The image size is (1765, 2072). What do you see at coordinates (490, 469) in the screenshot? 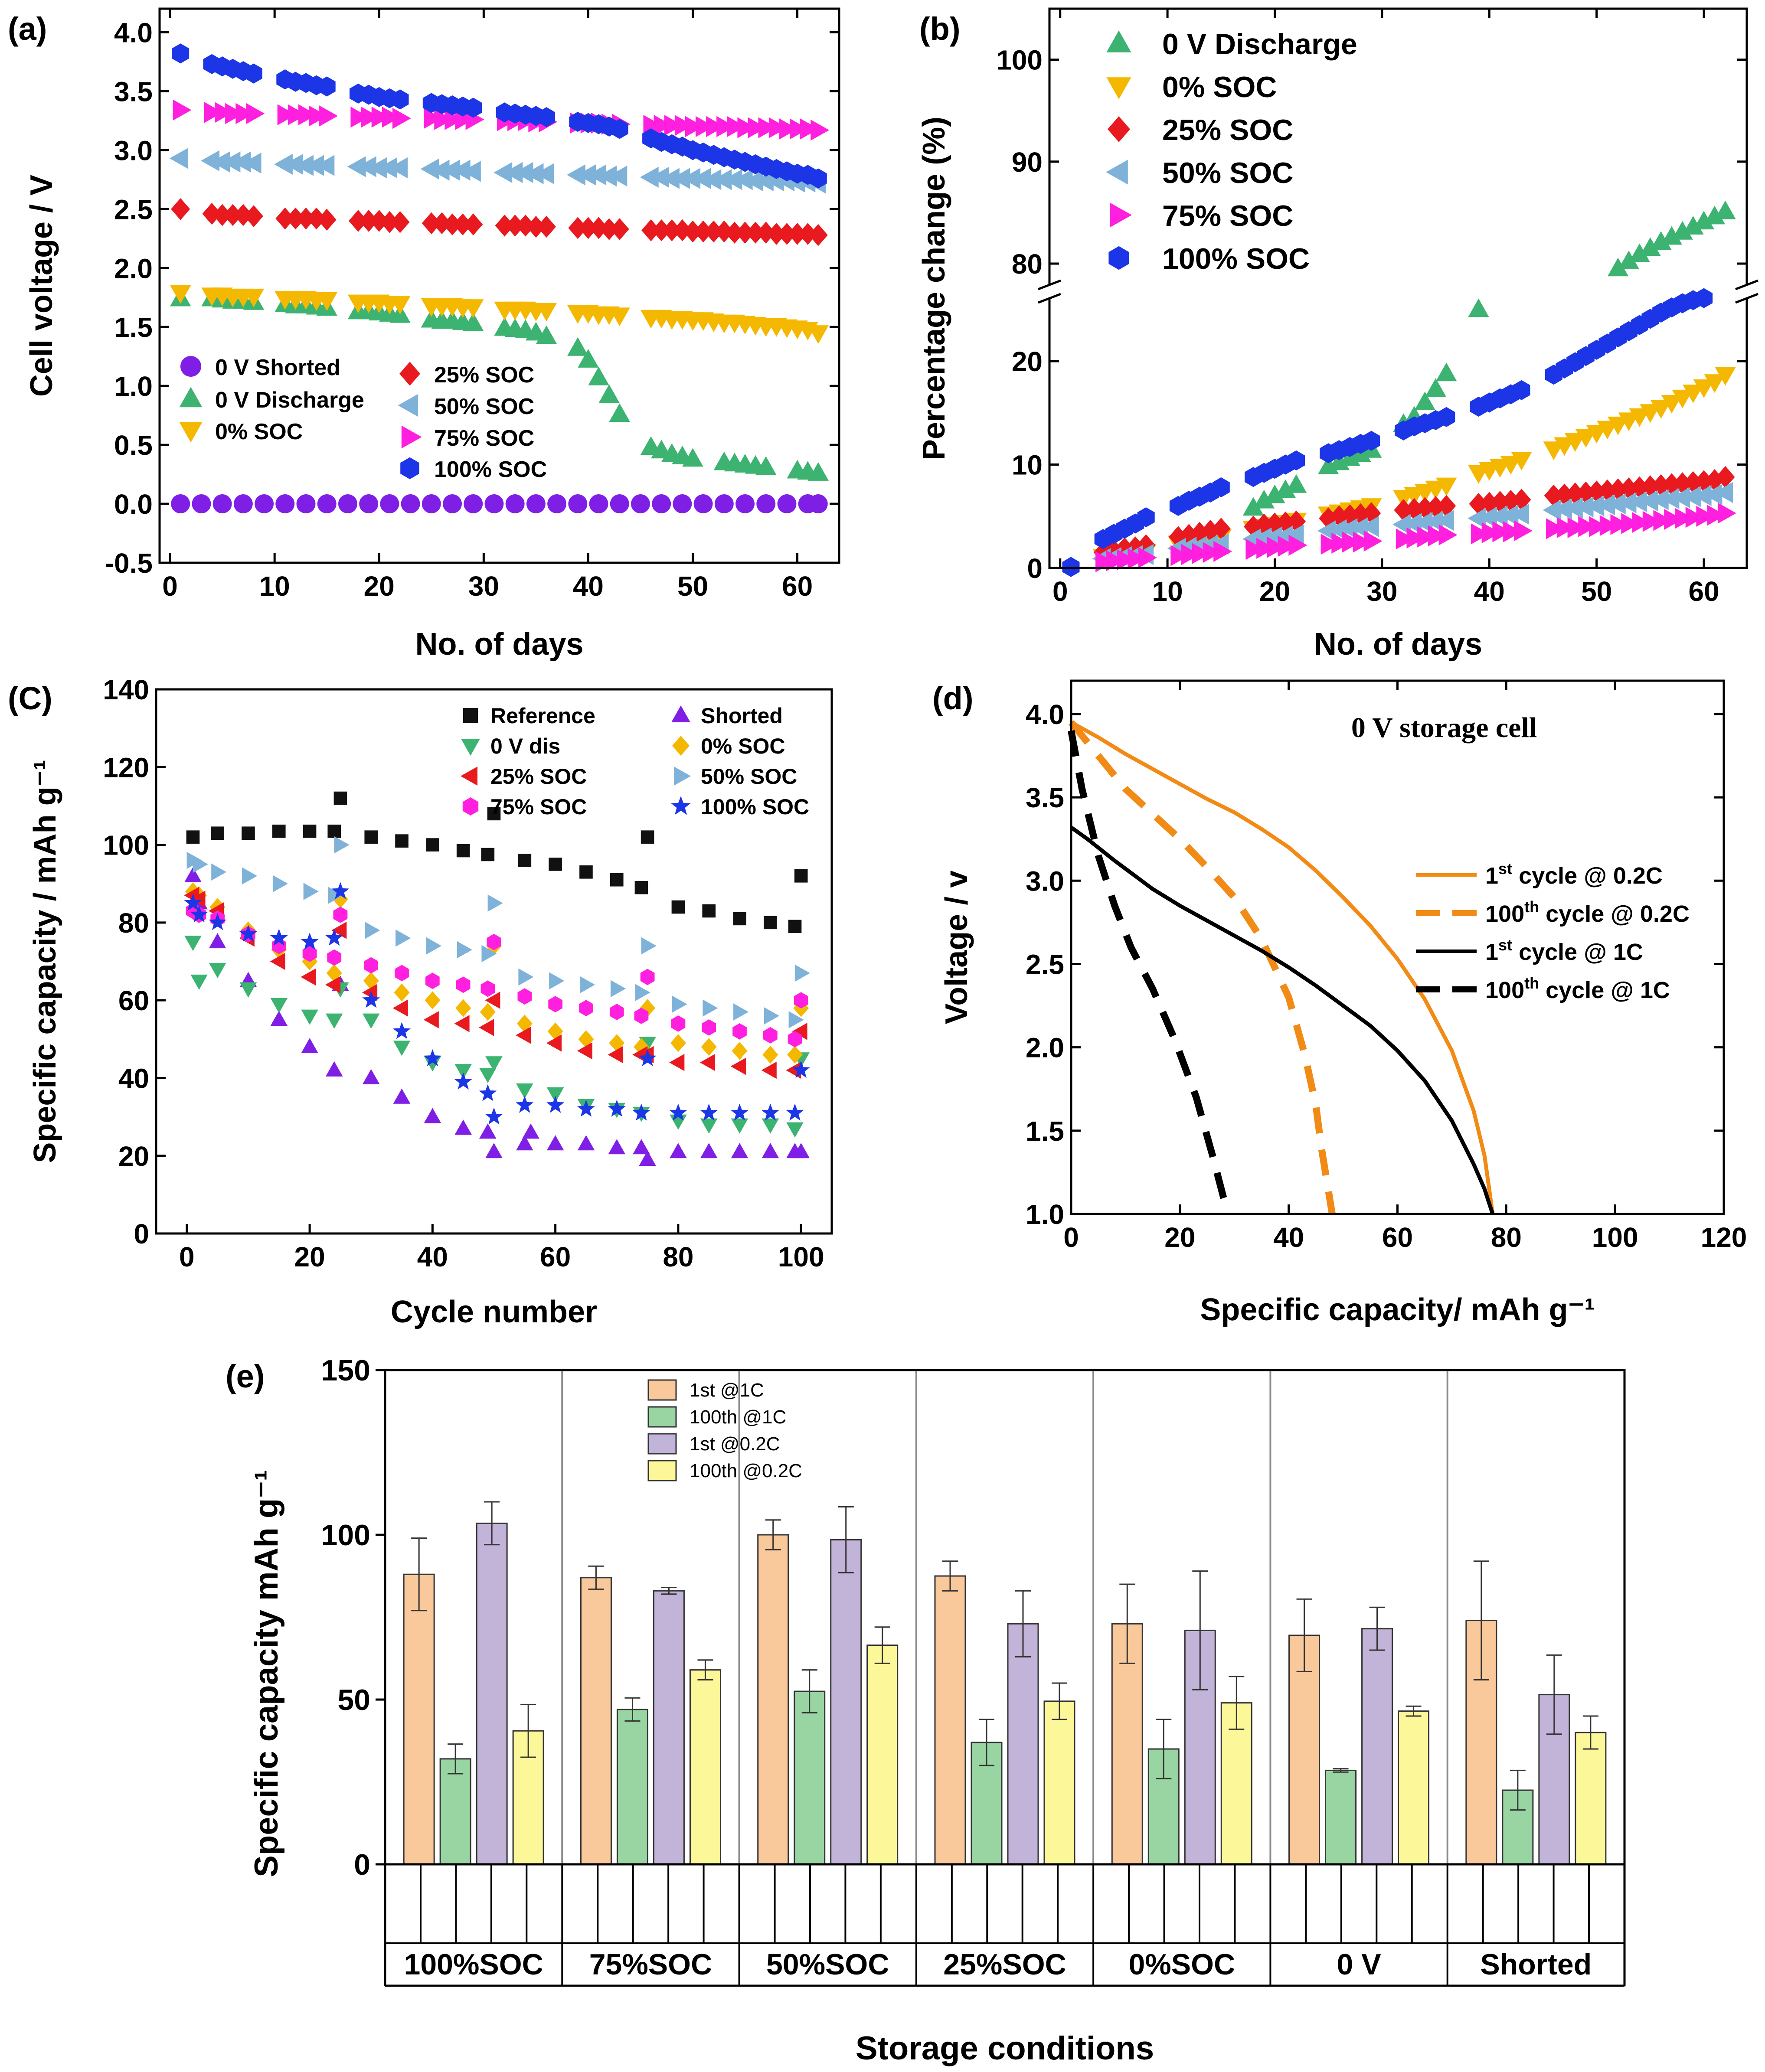
I see `legend-label: 100% SOC` at bounding box center [490, 469].